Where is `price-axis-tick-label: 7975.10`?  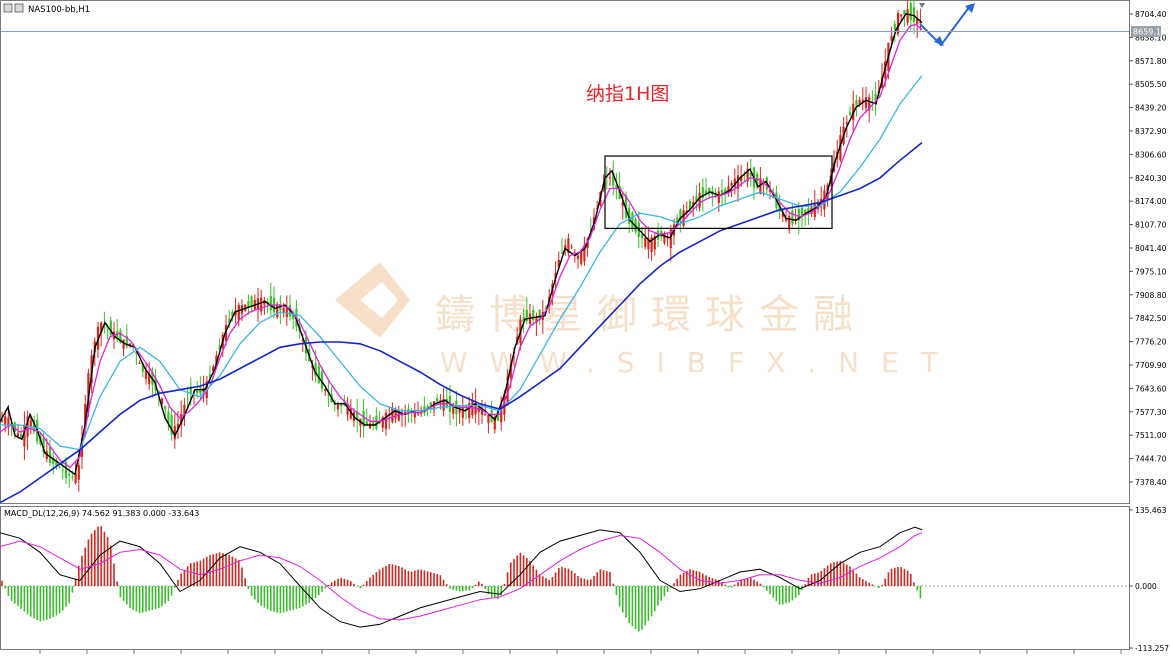 price-axis-tick-label: 7975.10 is located at coordinates (1151, 271).